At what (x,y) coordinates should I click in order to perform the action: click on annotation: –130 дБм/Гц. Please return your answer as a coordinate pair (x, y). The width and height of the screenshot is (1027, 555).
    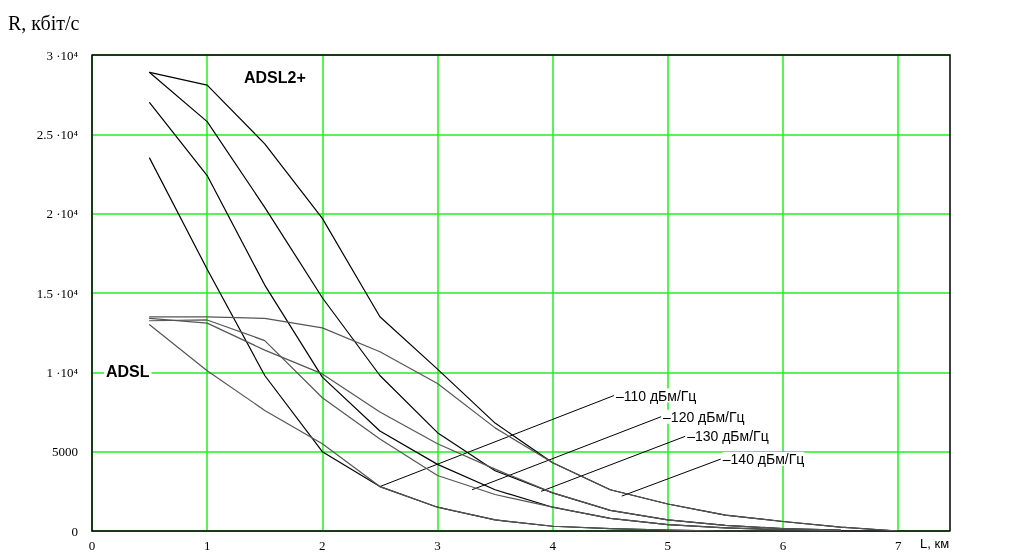
    Looking at the image, I should click on (728, 436).